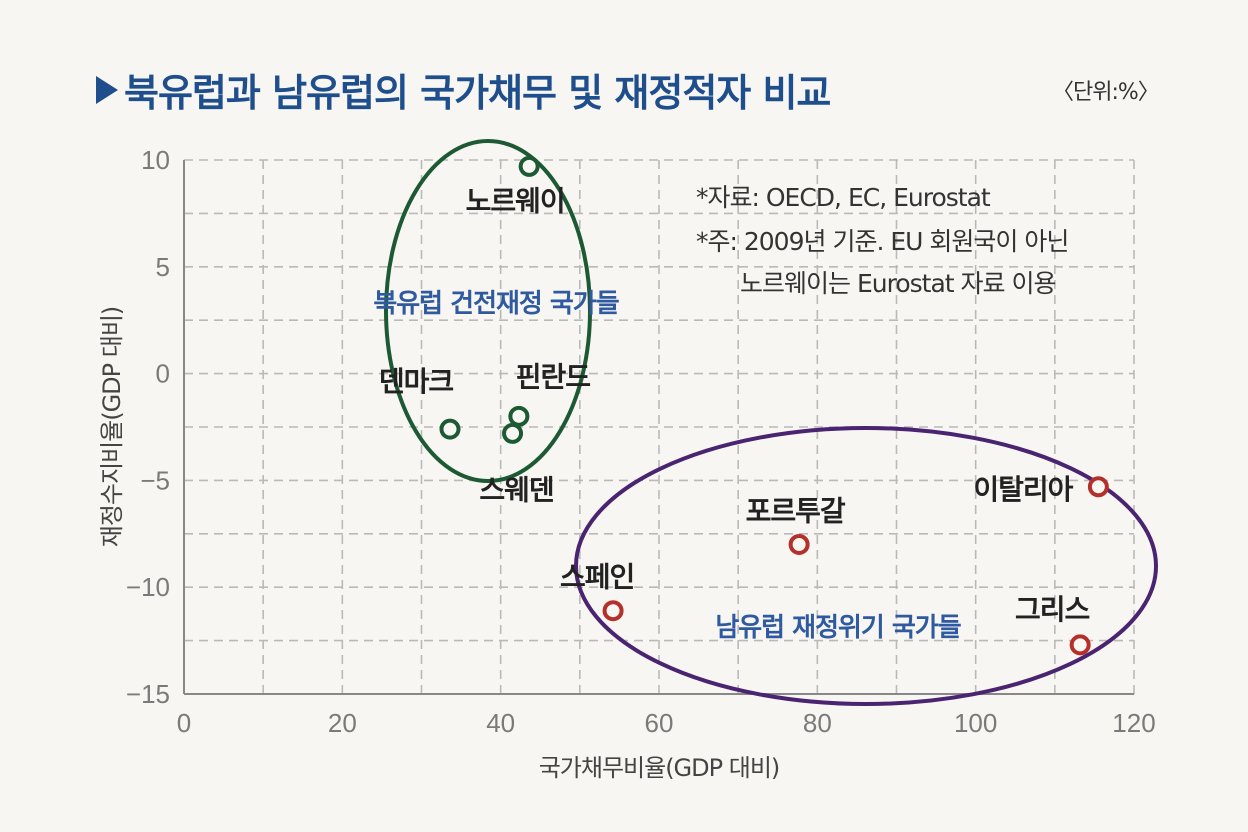  What do you see at coordinates (843, 197) in the screenshot?
I see `source-note: *자료: OECD, EC, Eurostat` at bounding box center [843, 197].